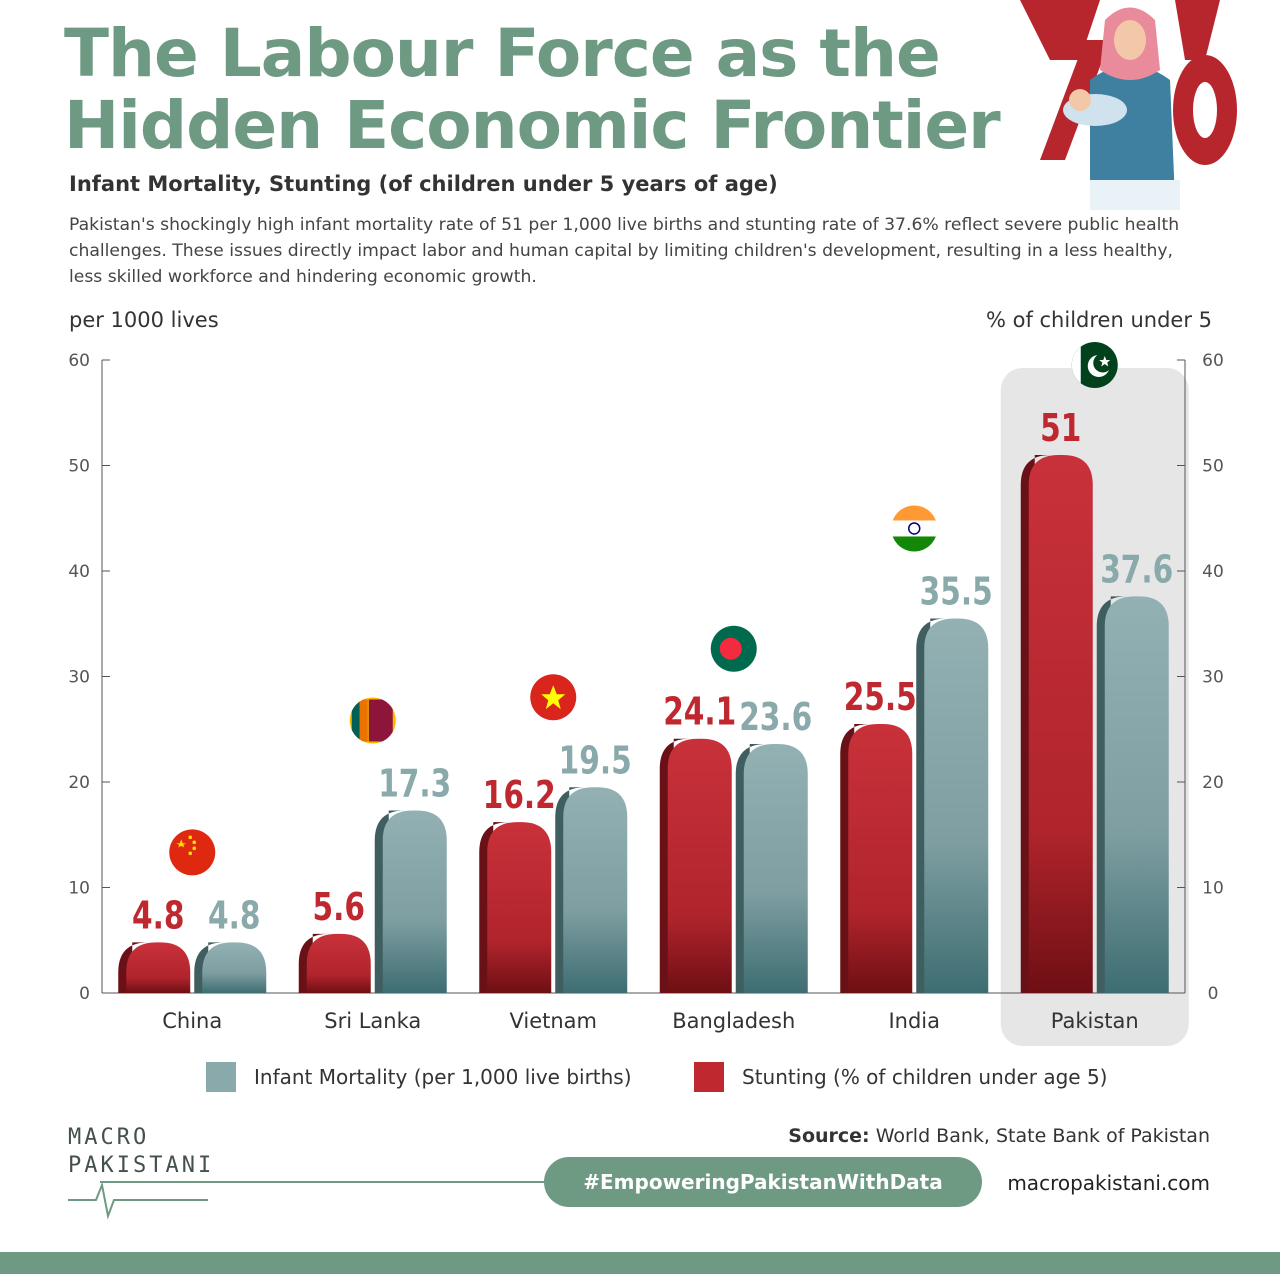 The image size is (1280, 1274). Describe the element at coordinates (138, 1200) in the screenshot. I see `heartbeat-line-icon` at that location.